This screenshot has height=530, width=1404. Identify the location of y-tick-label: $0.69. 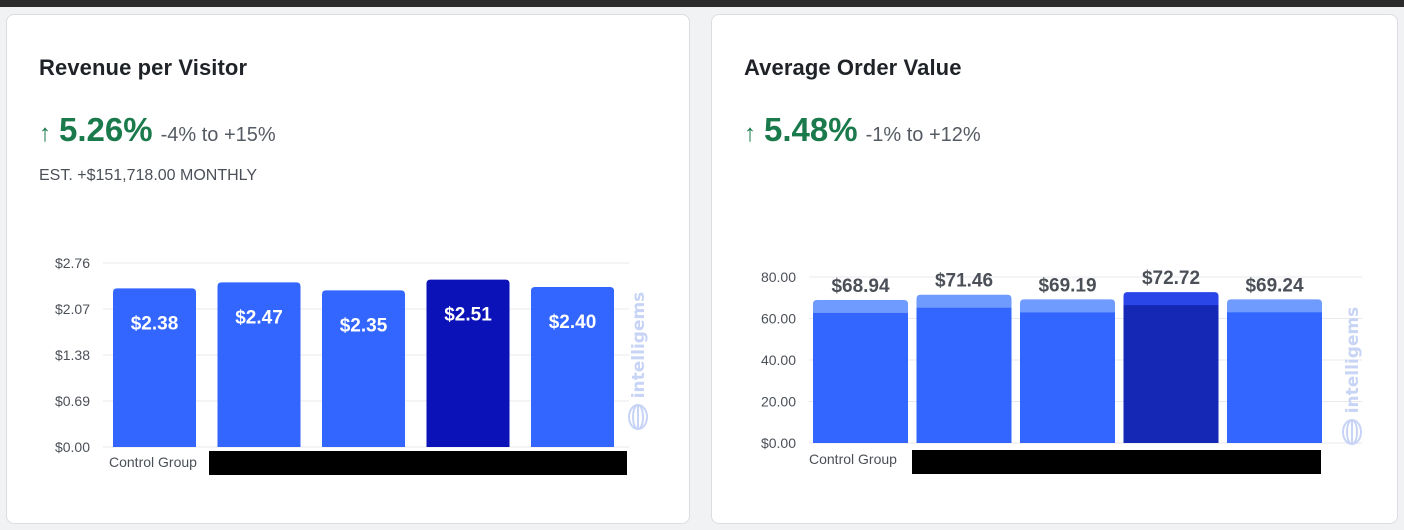
(72, 401).